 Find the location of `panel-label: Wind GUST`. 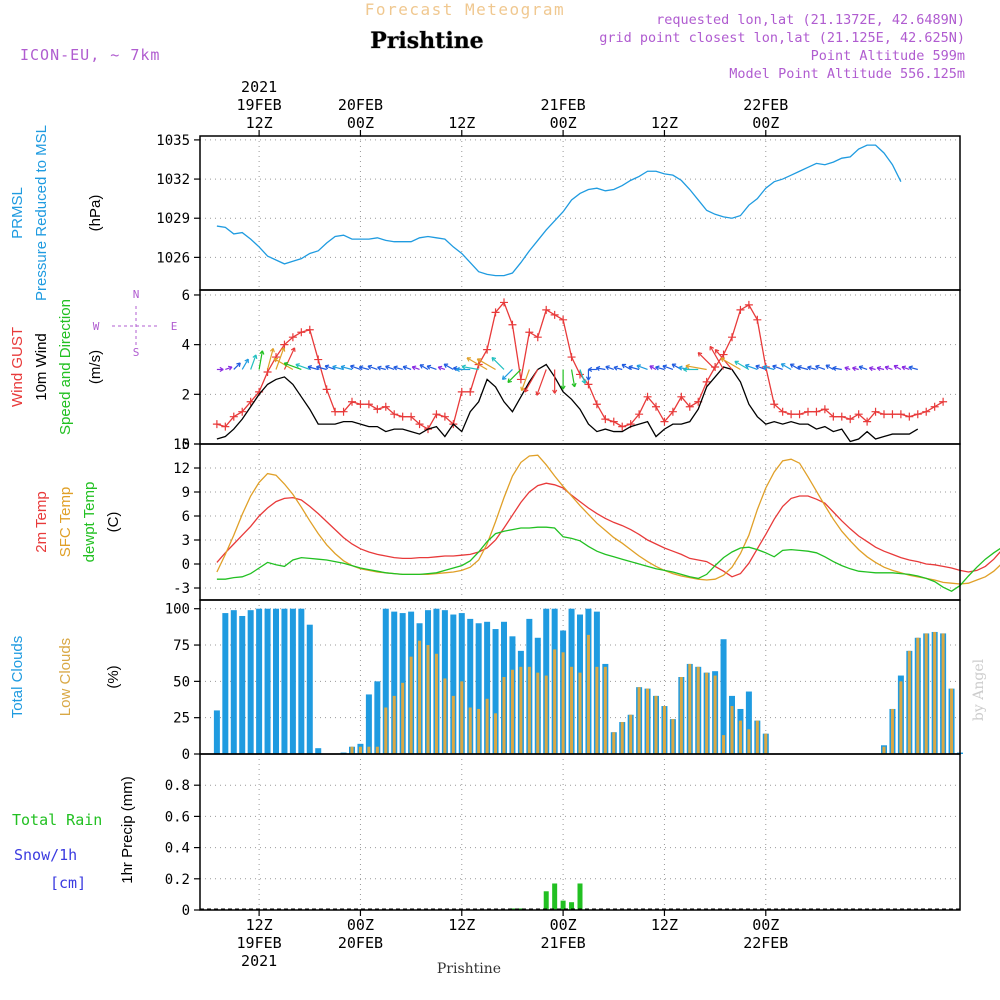

panel-label: Wind GUST is located at coordinates (17, 367).